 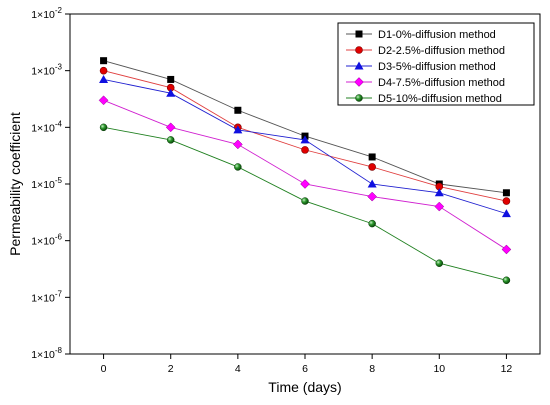 I want to click on y-tick-label: 1×10⁻⁸, so click(x=46, y=353).